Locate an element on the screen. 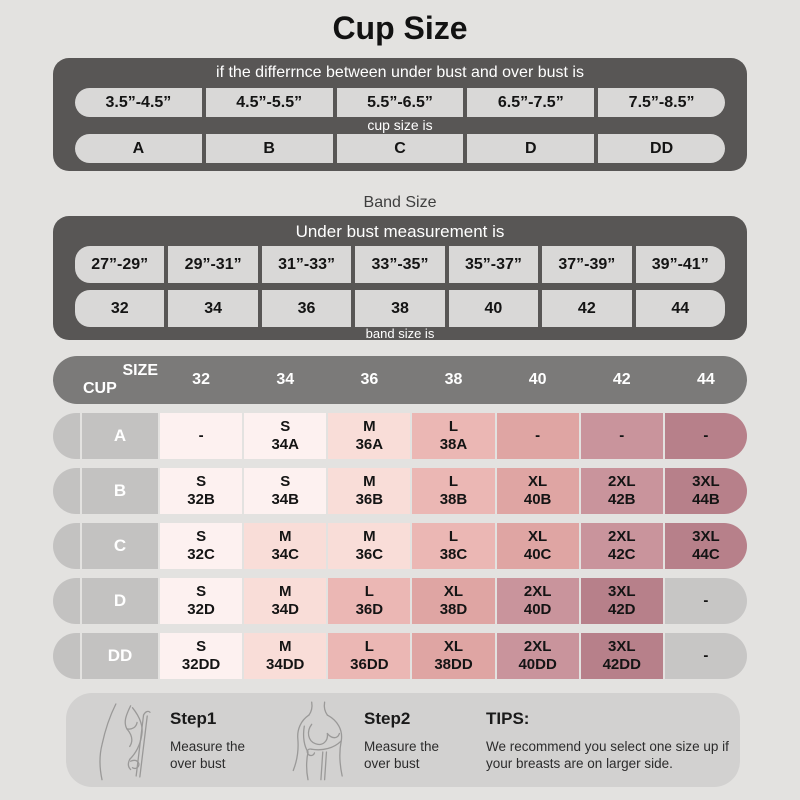 Image resolution: width=800 pixels, height=800 pixels. size-cell: 3XL 42D is located at coordinates (621, 601).